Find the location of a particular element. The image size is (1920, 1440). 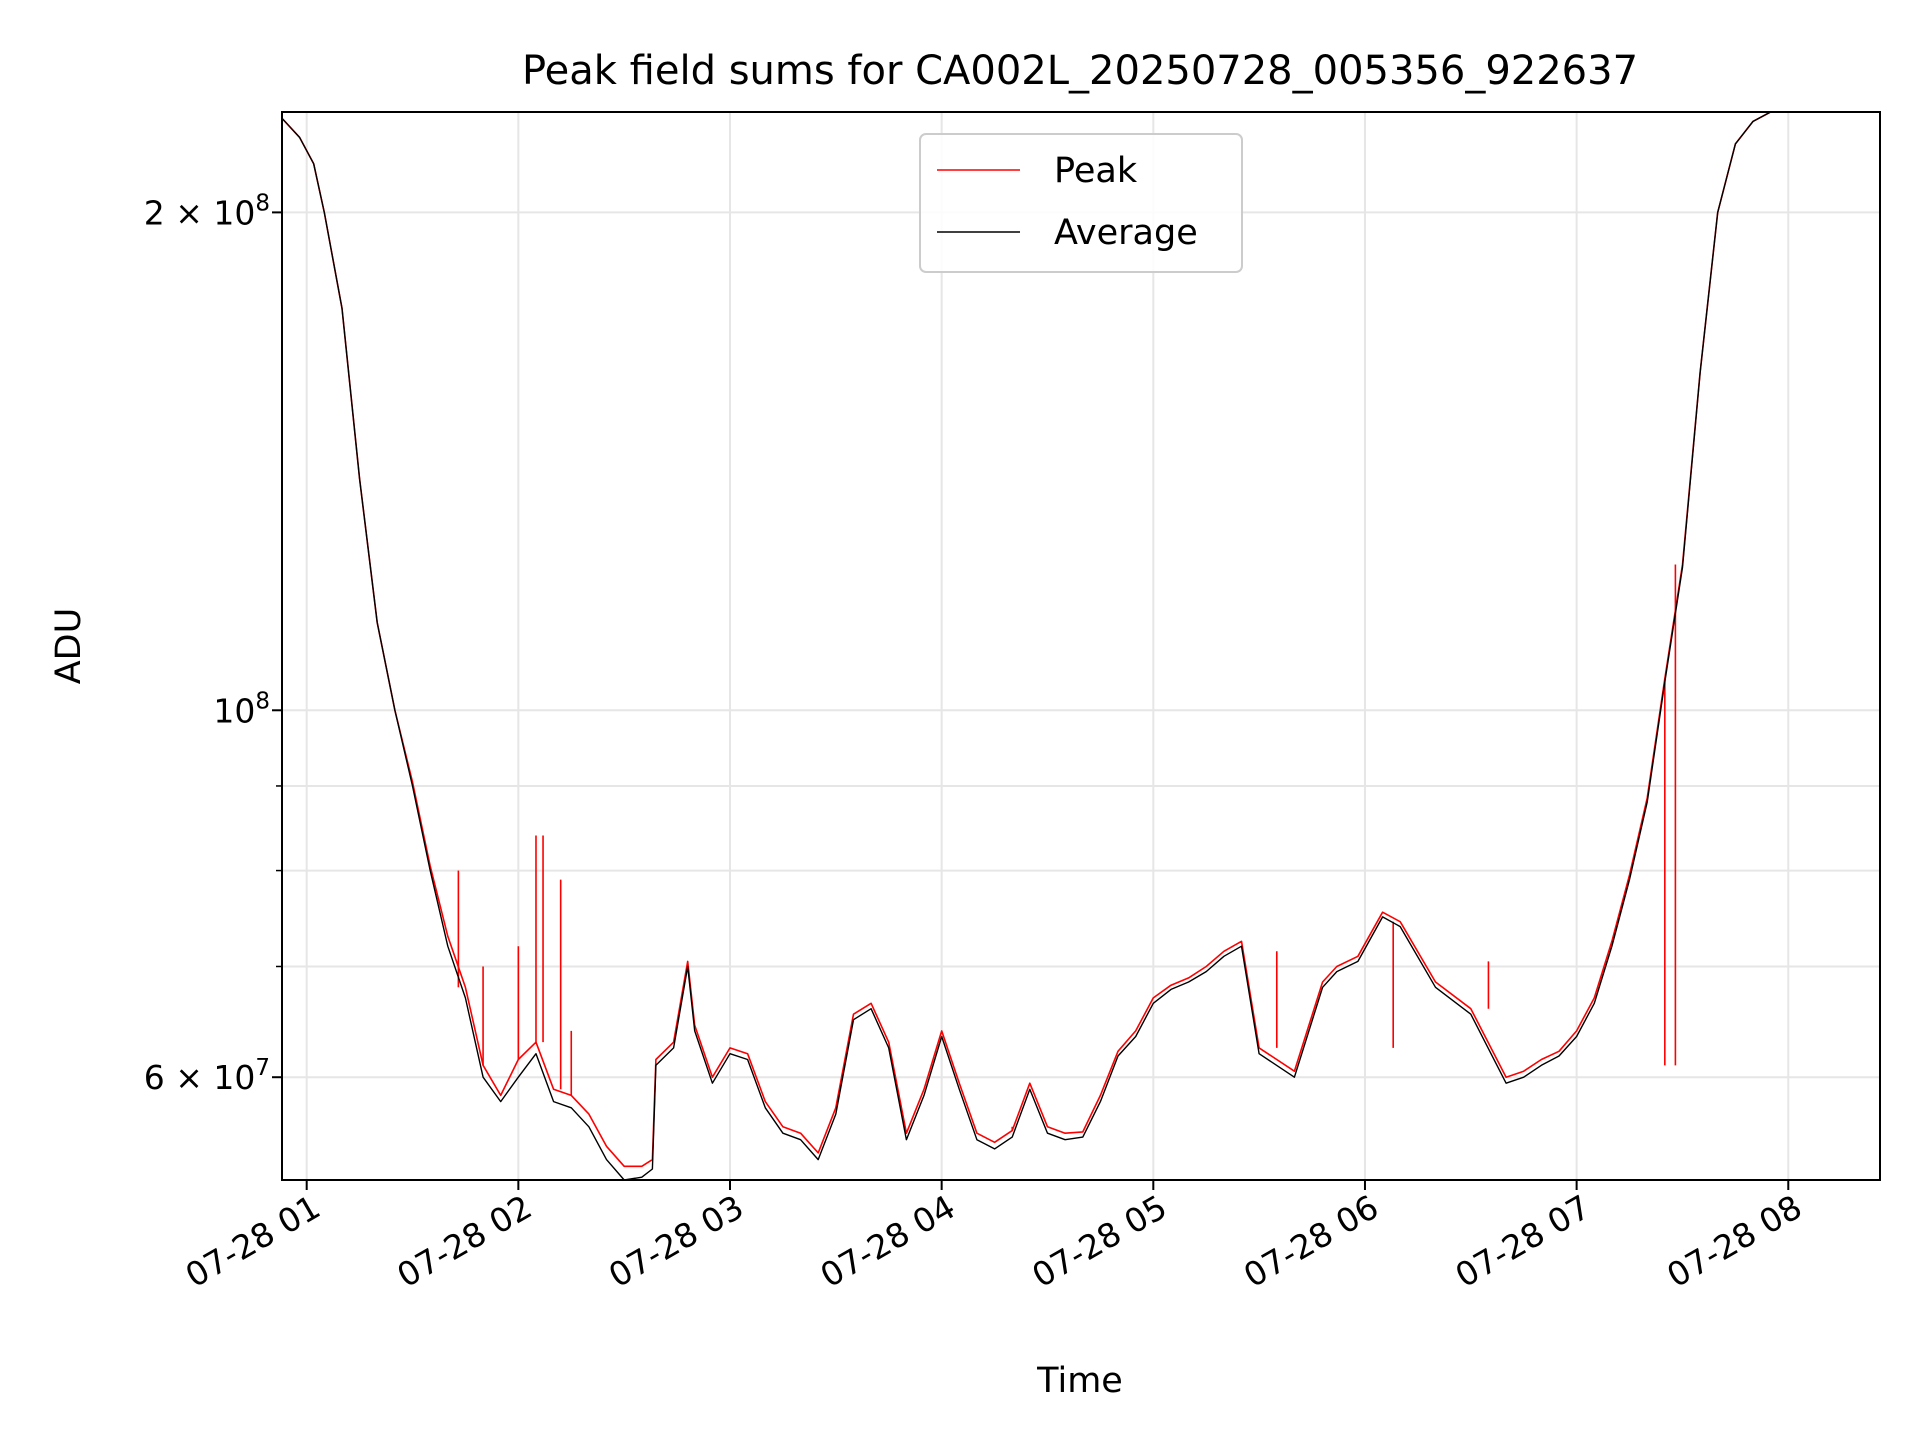

y-tick-label-2e8: 2 × 108 is located at coordinates (207, 211).